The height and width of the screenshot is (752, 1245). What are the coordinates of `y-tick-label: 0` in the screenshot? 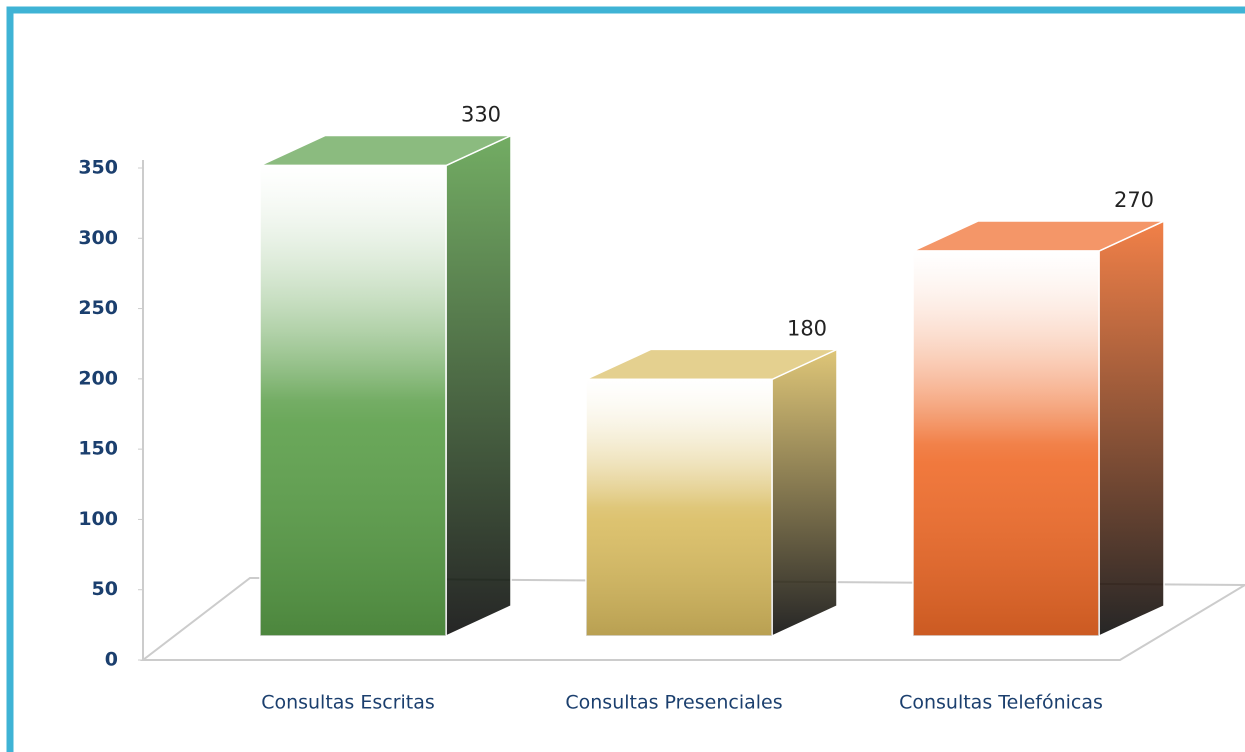 It's located at (111, 660).